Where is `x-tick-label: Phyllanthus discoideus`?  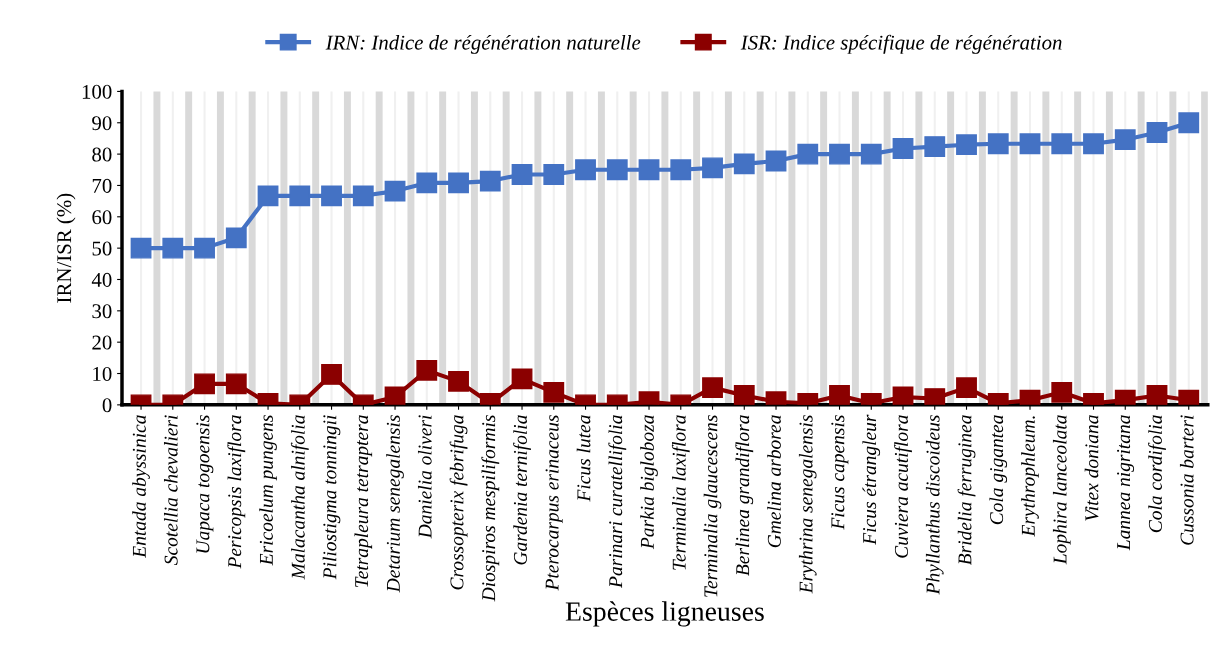 x-tick-label: Phyllanthus discoideus is located at coordinates (934, 505).